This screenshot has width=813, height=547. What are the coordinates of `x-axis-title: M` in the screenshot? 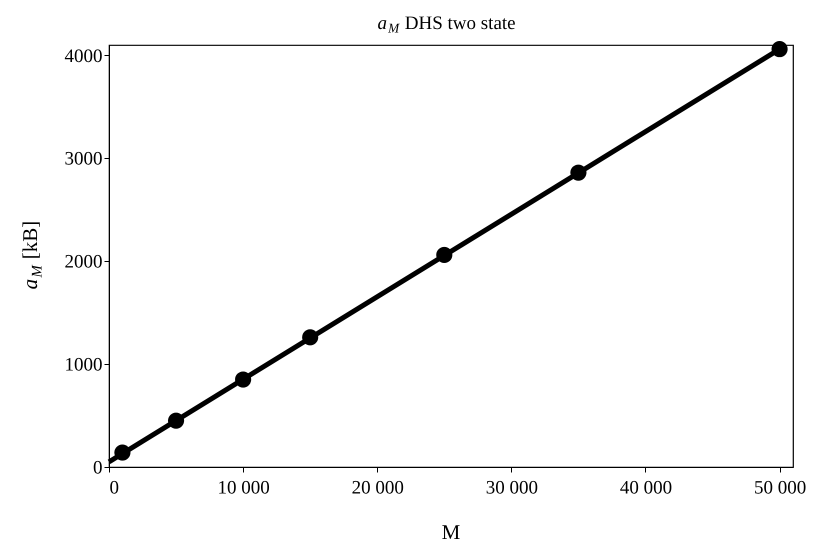 It's located at (451, 532).